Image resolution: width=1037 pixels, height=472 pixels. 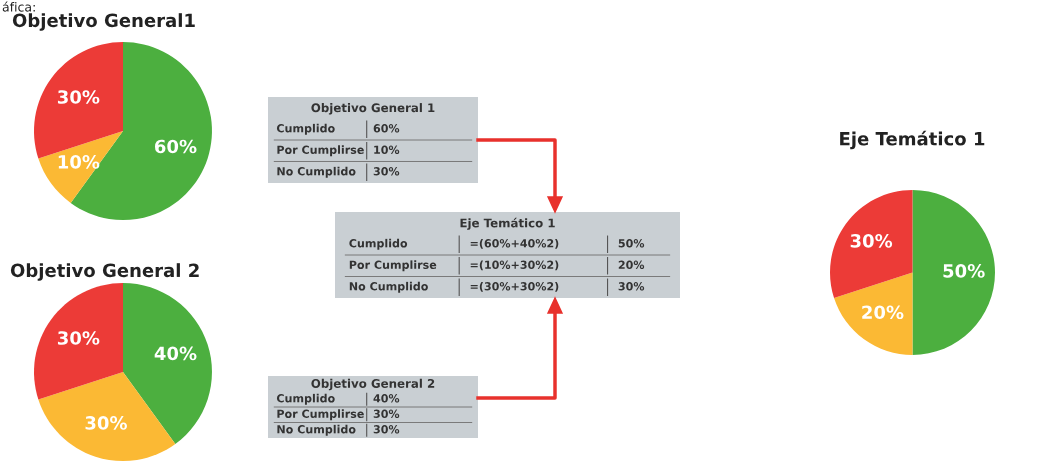 What do you see at coordinates (912, 140) in the screenshot?
I see `chart-title: Eje Temático 1` at bounding box center [912, 140].